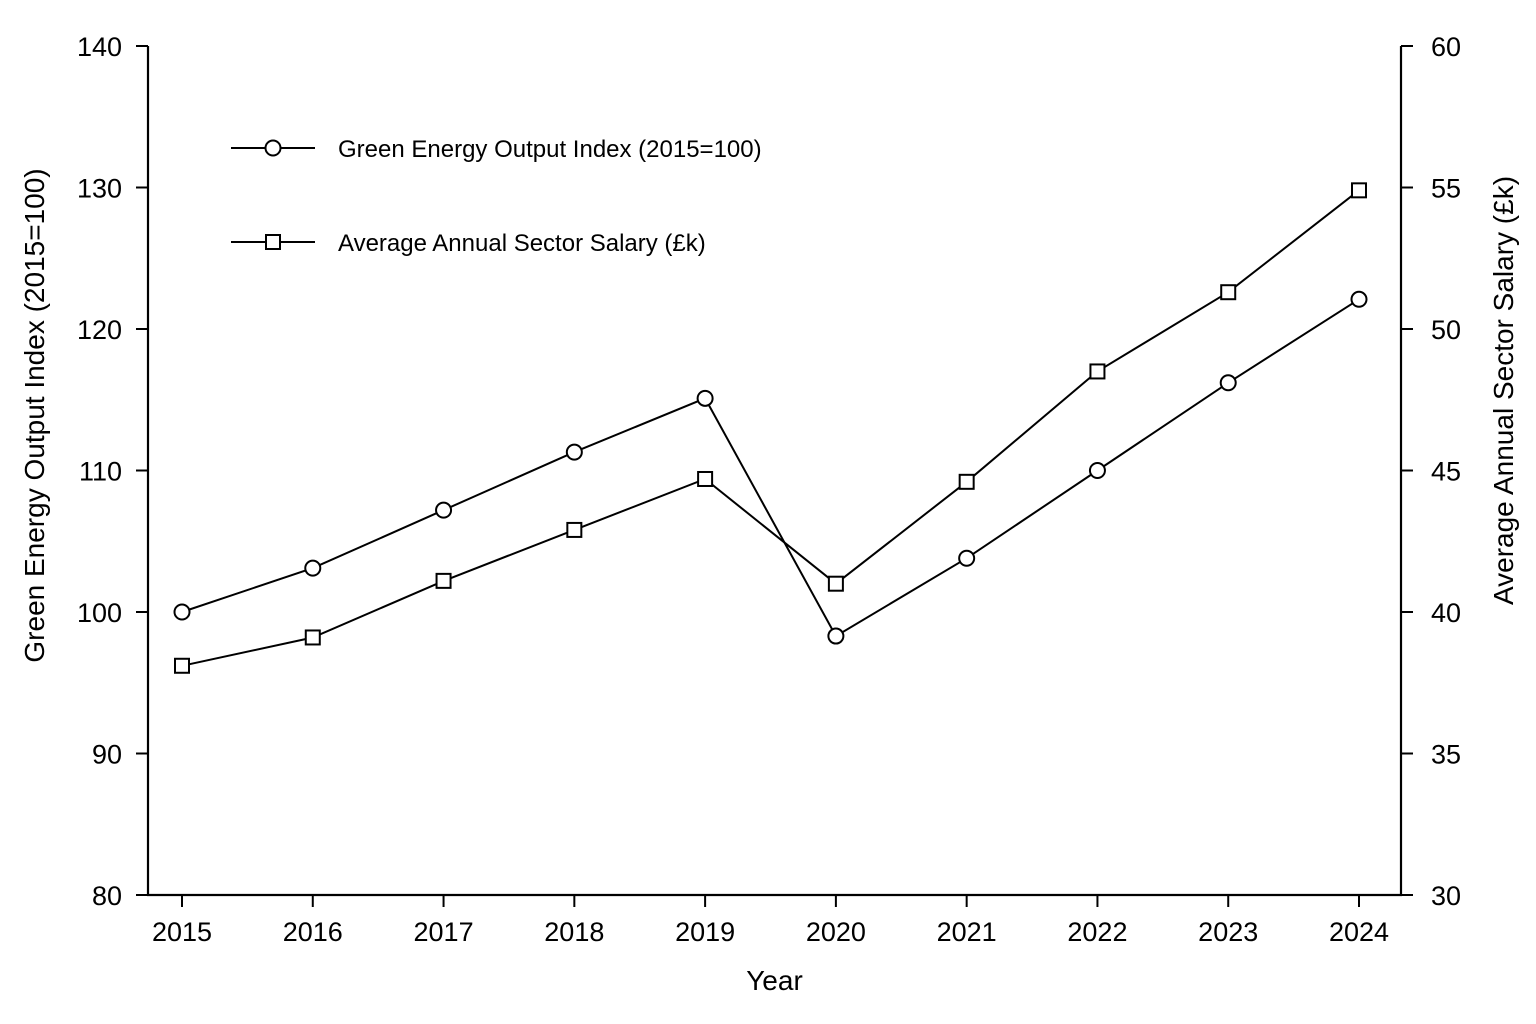 This screenshot has height=1024, width=1536. I want to click on right-y-tick-label: 55, so click(1446, 189).